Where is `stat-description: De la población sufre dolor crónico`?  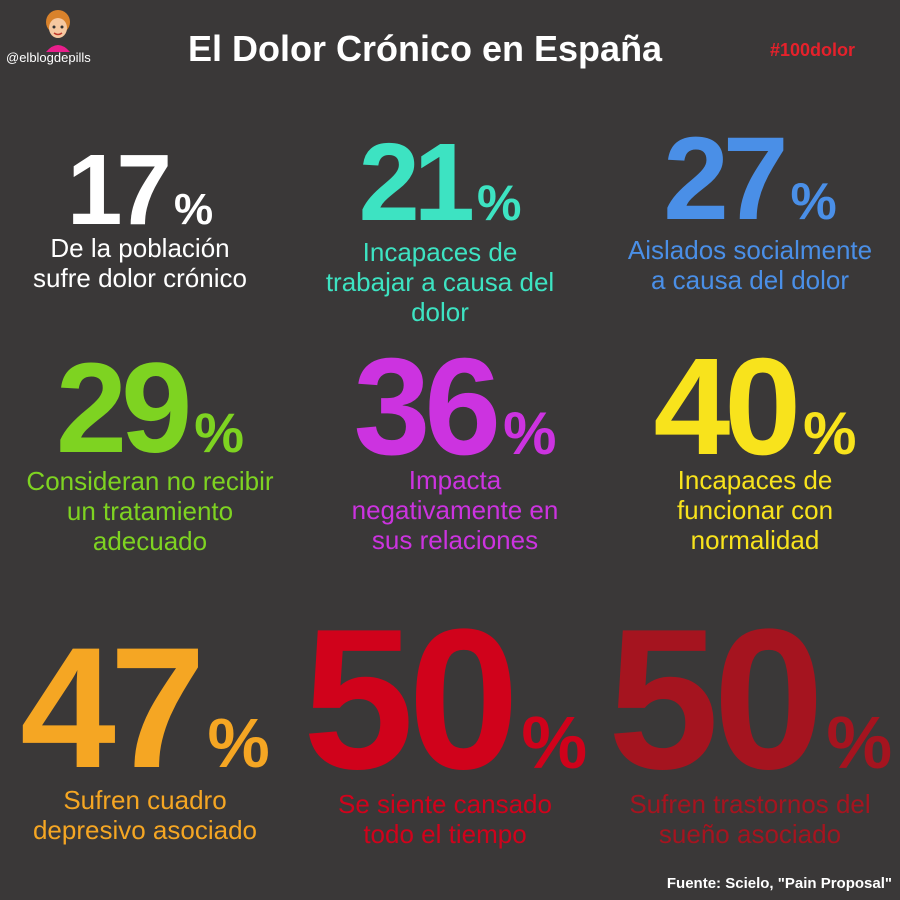
stat-description: De la población sufre dolor crónico is located at coordinates (140, 263).